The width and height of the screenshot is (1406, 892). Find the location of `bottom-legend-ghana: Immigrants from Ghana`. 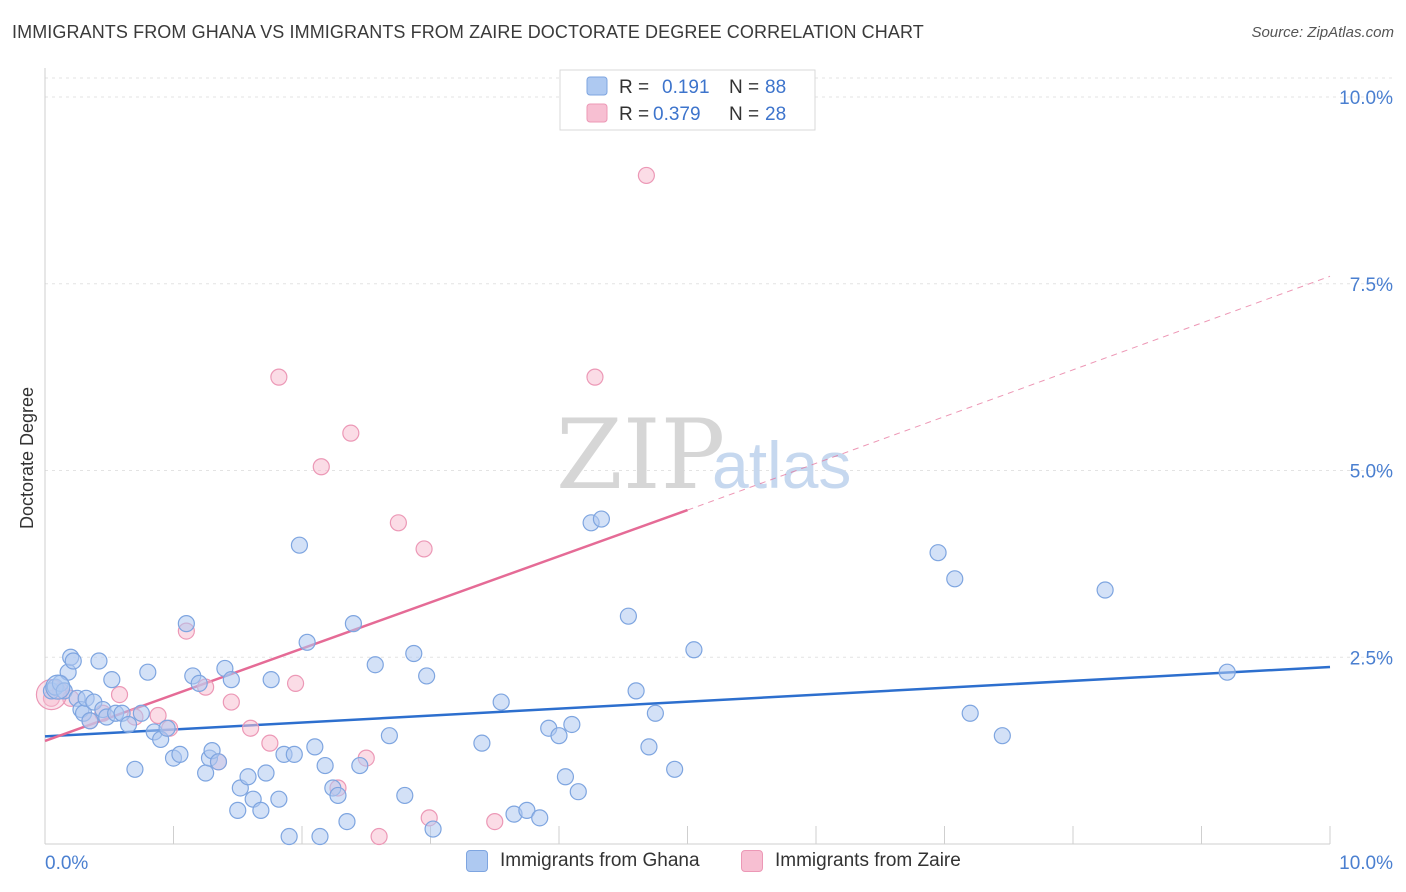

bottom-legend-ghana: Immigrants from Ghana is located at coordinates (583, 861).